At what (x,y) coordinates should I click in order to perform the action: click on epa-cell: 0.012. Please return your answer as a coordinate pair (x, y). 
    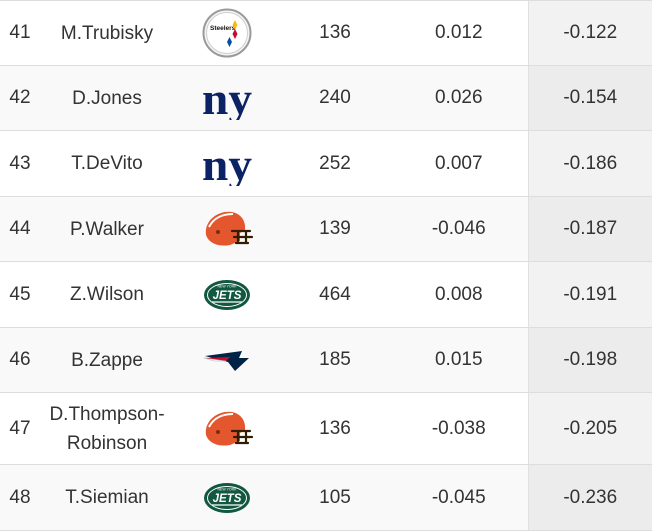
    Looking at the image, I should click on (459, 33).